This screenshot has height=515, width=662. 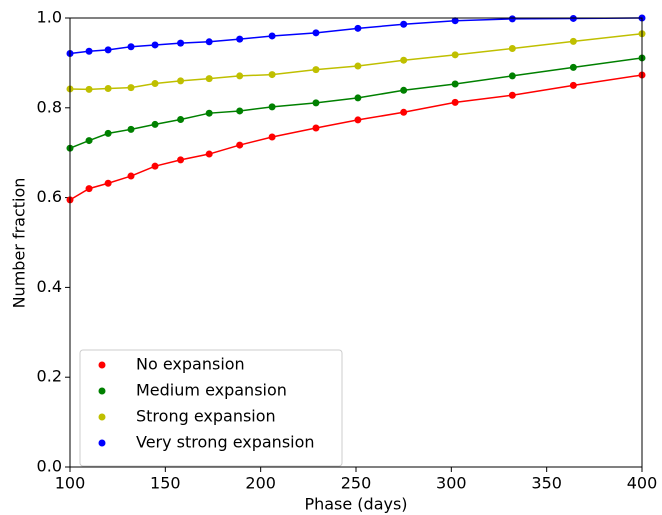 What do you see at coordinates (49, 466) in the screenshot?
I see `y-tick-label: 0.0` at bounding box center [49, 466].